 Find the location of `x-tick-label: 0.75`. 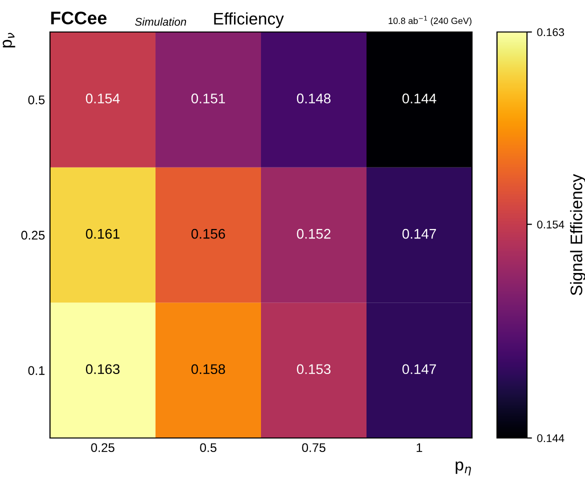

x-tick-label: 0.75 is located at coordinates (314, 447).